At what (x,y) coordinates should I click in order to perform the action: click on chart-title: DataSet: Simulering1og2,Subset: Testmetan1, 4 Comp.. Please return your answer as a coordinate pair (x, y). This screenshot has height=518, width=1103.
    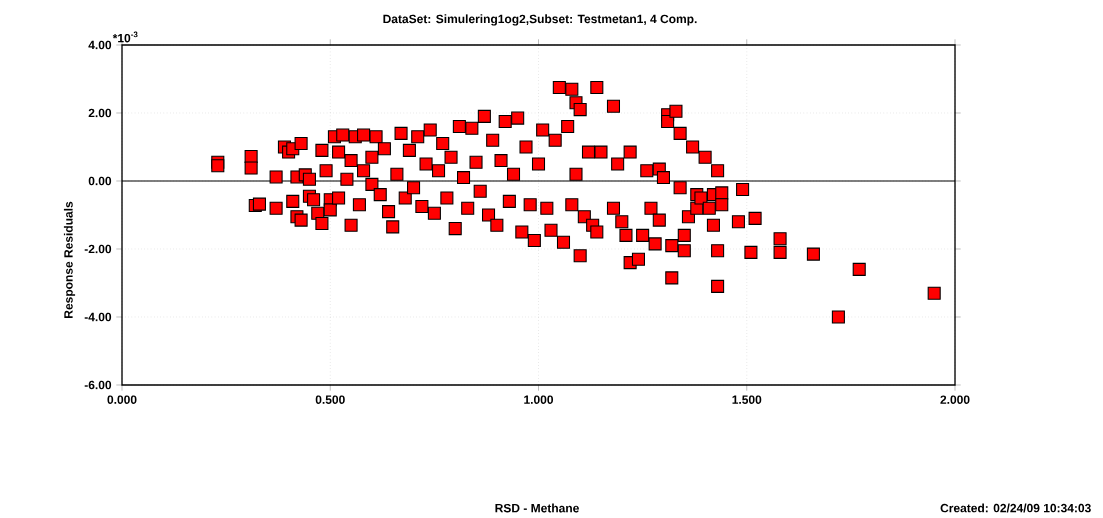
    Looking at the image, I should click on (540, 20).